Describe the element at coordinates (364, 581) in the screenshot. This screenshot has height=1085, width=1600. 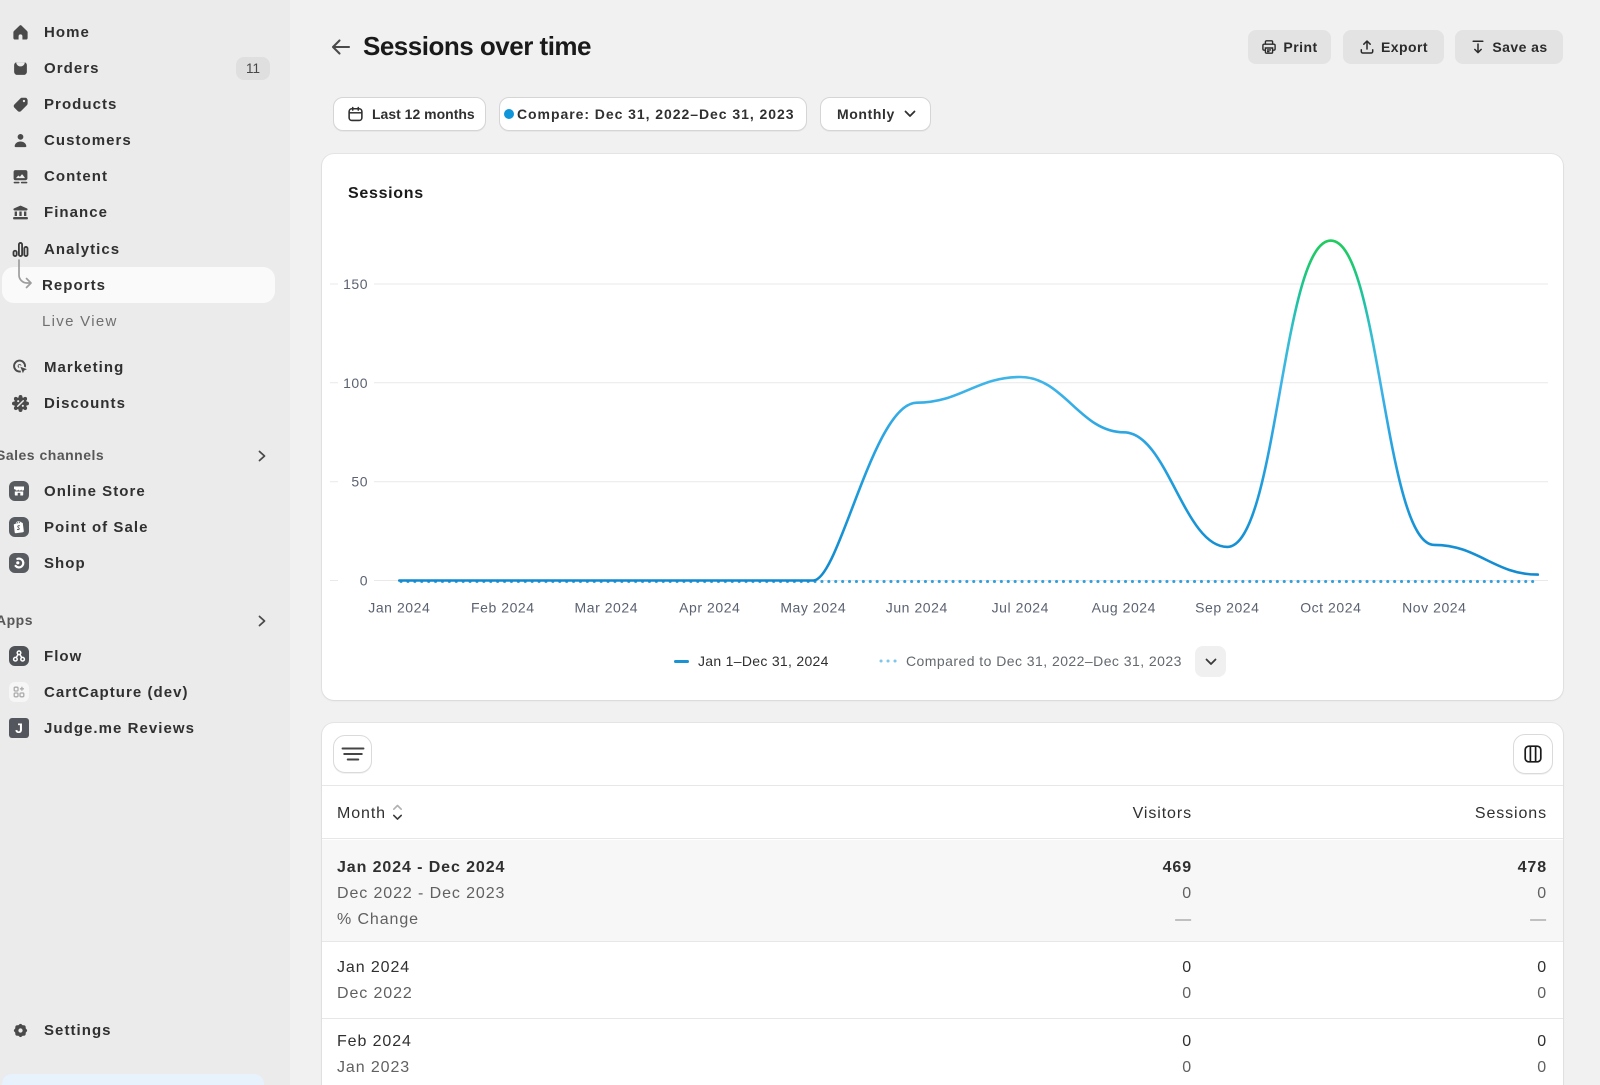
I see `svg-text: 0` at that location.